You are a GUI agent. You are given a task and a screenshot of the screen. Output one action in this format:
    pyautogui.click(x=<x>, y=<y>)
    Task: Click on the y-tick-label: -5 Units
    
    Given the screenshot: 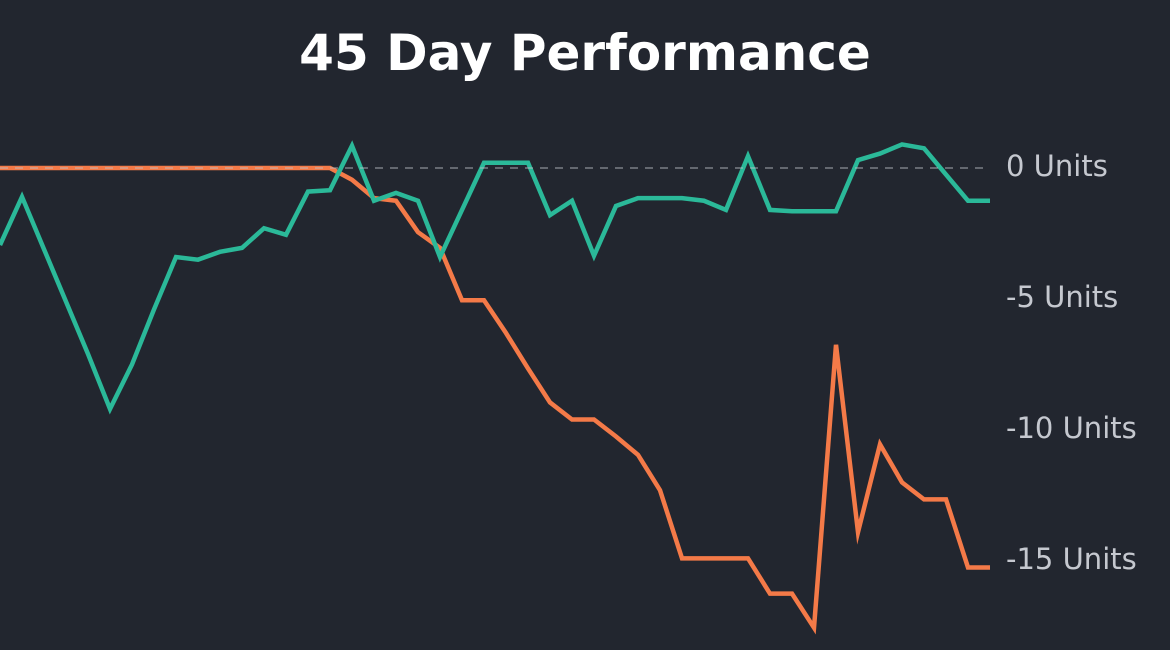 What is the action you would take?
    pyautogui.click(x=1062, y=297)
    